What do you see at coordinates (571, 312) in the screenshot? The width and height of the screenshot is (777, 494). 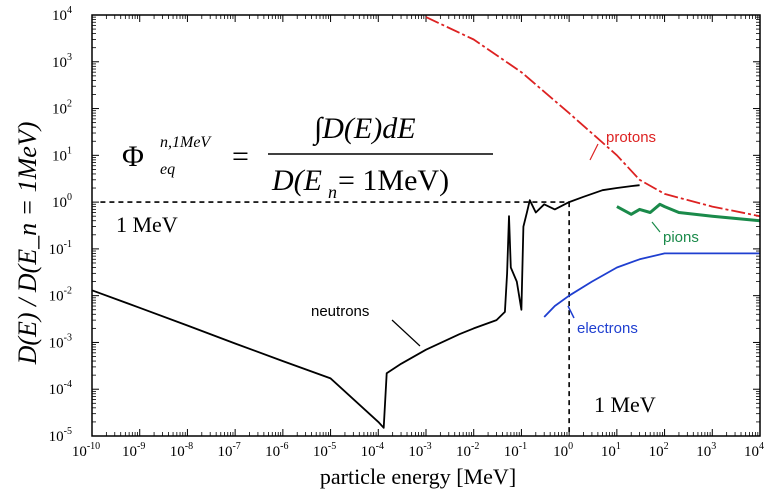 I see `electrons-leader-line` at bounding box center [571, 312].